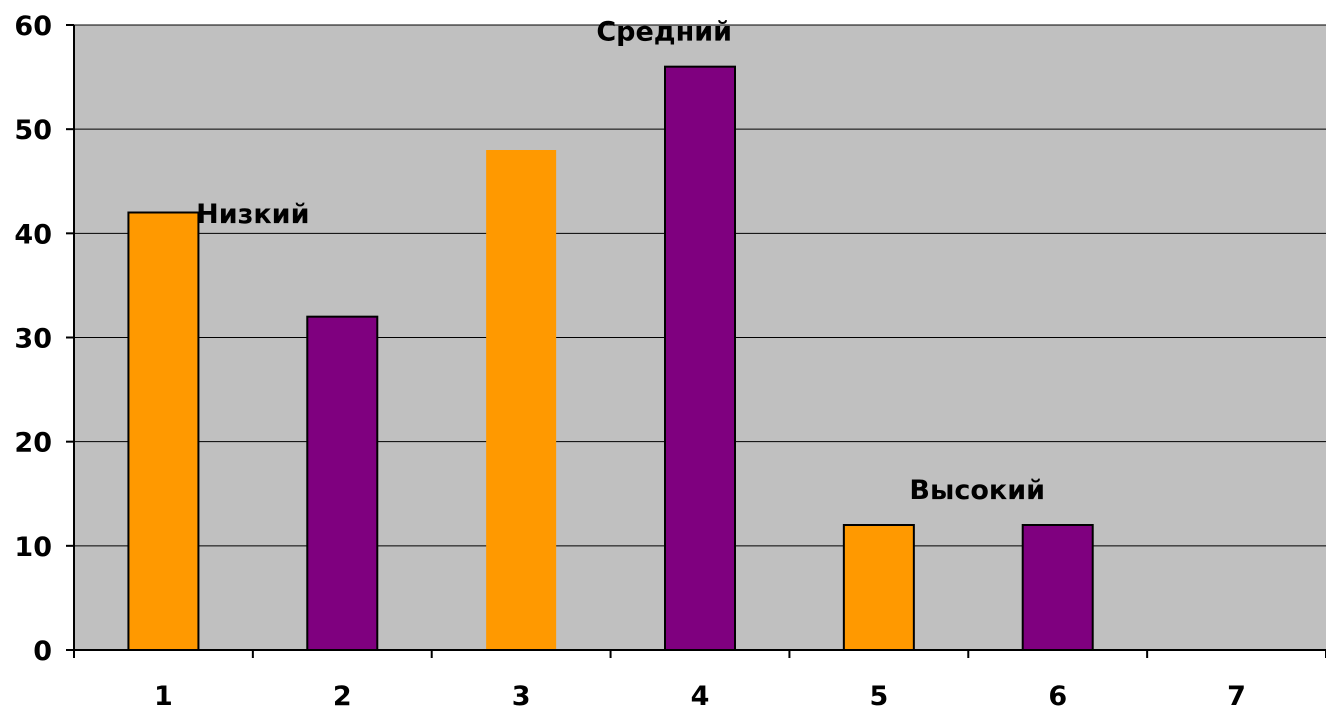 The image size is (1326, 714). What do you see at coordinates (33, 443) in the screenshot?
I see `y-tick-label-2: 20` at bounding box center [33, 443].